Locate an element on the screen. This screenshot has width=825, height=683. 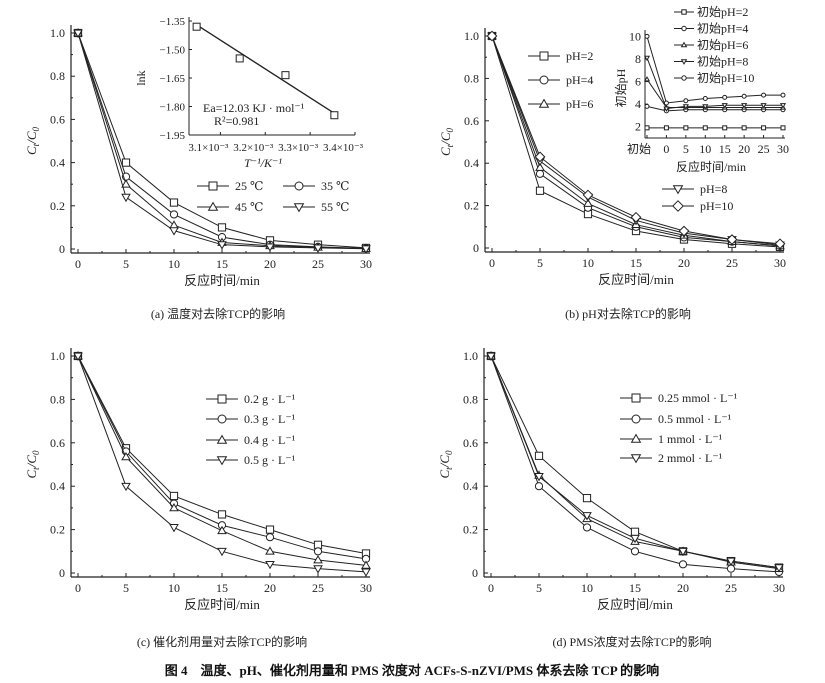
inset-y-tick-label: −1.35 is located at coordinates (173, 22).